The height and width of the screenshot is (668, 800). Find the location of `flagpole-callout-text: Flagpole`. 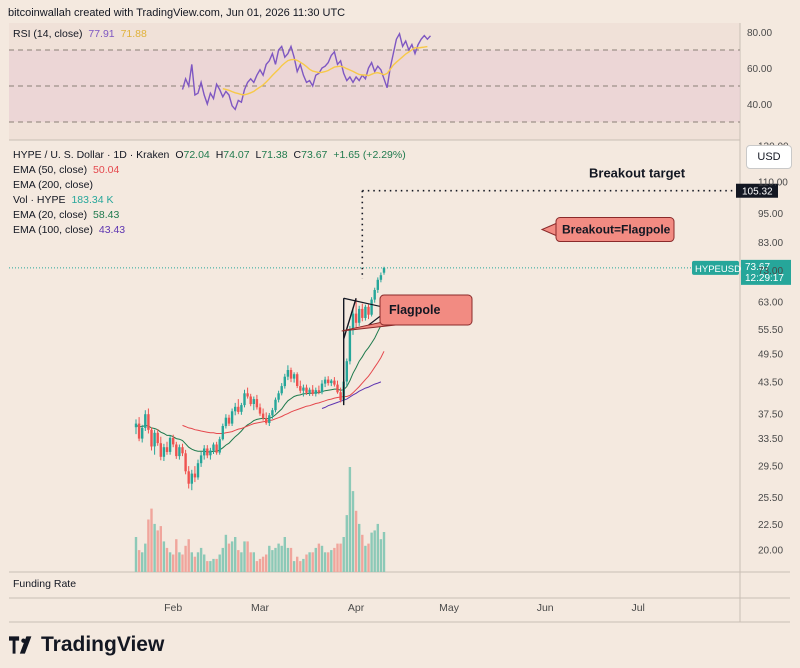

flagpole-callout-text: Flagpole is located at coordinates (414, 310).